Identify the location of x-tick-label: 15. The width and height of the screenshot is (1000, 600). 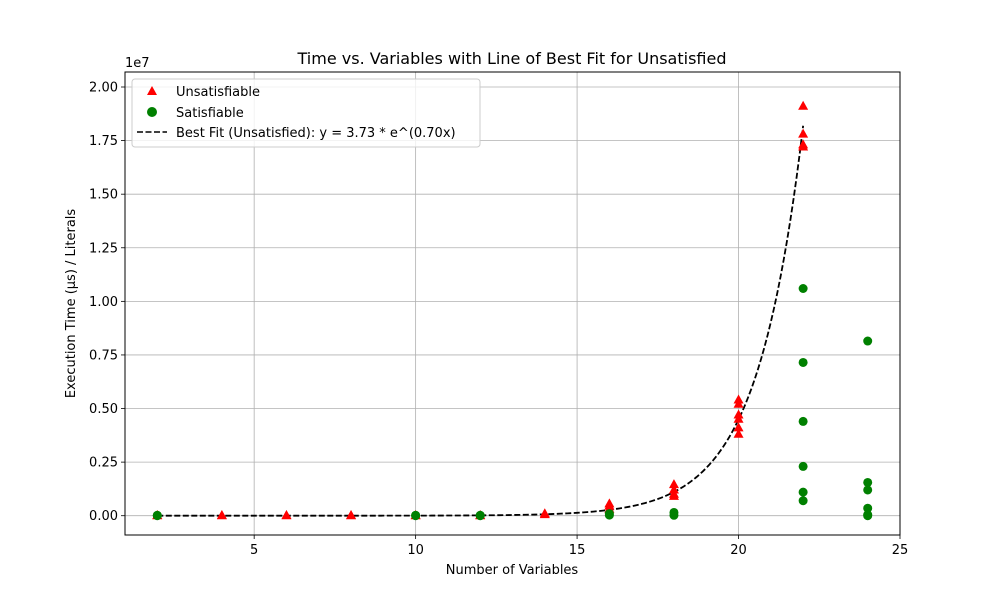
(577, 550).